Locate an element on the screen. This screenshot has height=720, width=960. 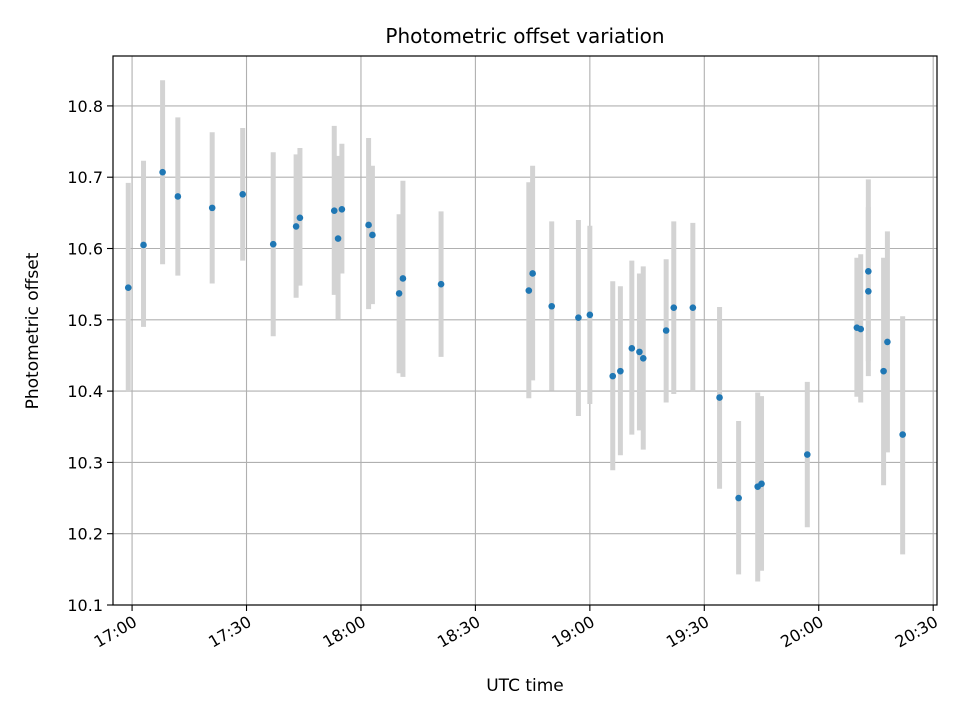
y-tick-label: 10.1 is located at coordinates (85, 605).